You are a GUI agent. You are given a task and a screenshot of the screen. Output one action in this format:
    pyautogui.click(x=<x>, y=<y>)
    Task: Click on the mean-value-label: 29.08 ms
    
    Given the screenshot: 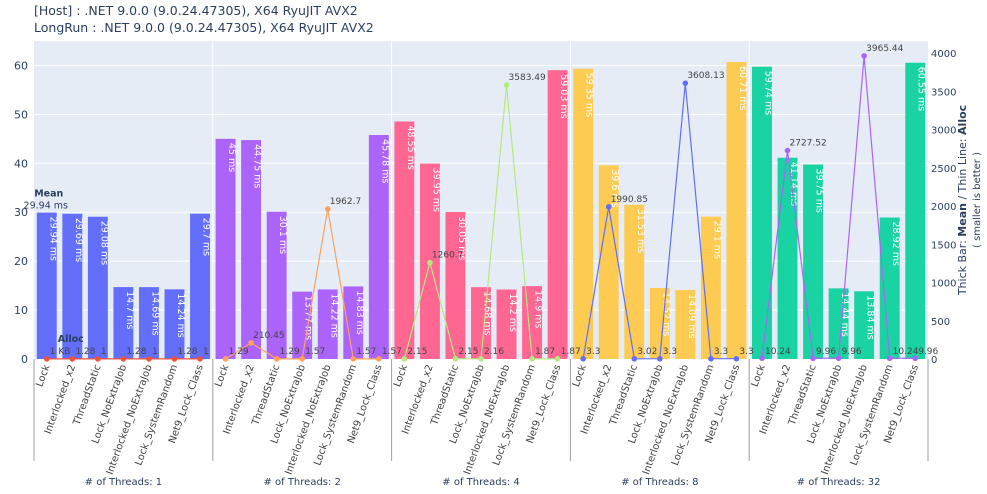 What is the action you would take?
    pyautogui.click(x=103, y=243)
    